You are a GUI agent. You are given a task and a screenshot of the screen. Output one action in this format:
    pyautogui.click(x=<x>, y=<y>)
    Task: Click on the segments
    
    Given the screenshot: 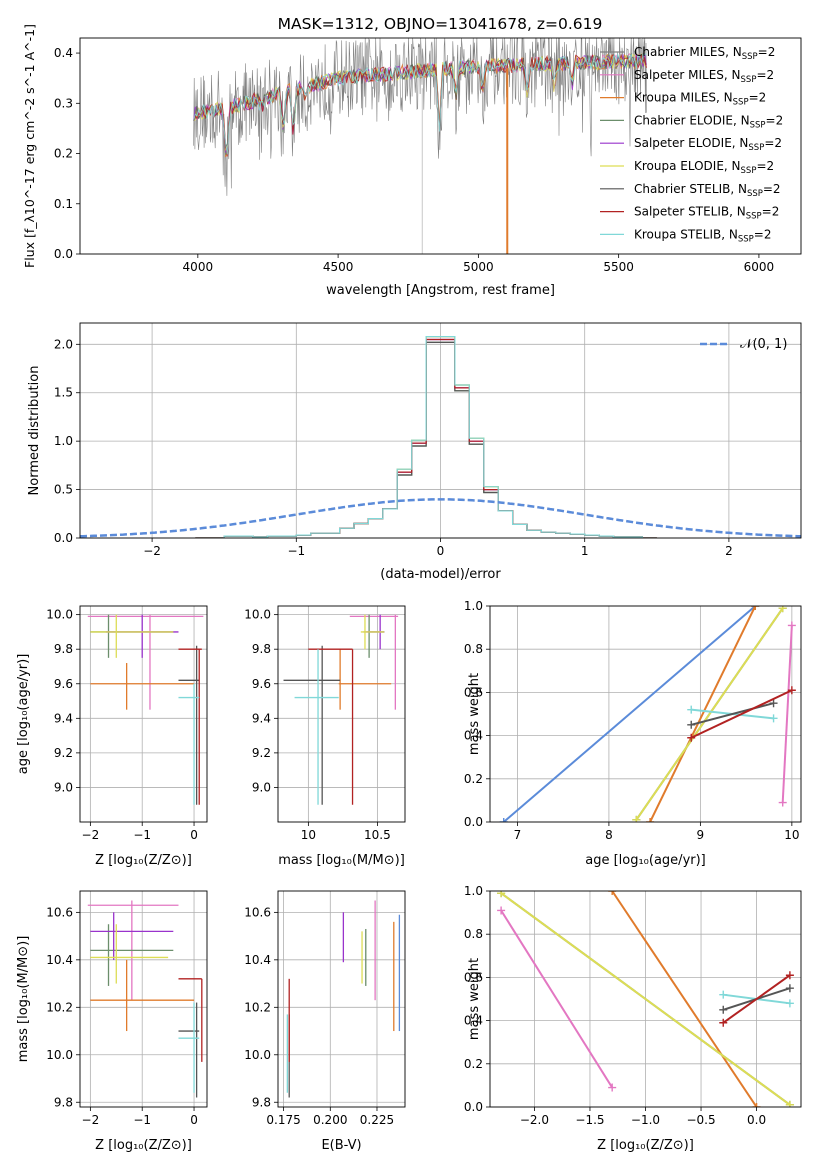 What is the action you would take?
    pyautogui.click(x=647, y=714)
    